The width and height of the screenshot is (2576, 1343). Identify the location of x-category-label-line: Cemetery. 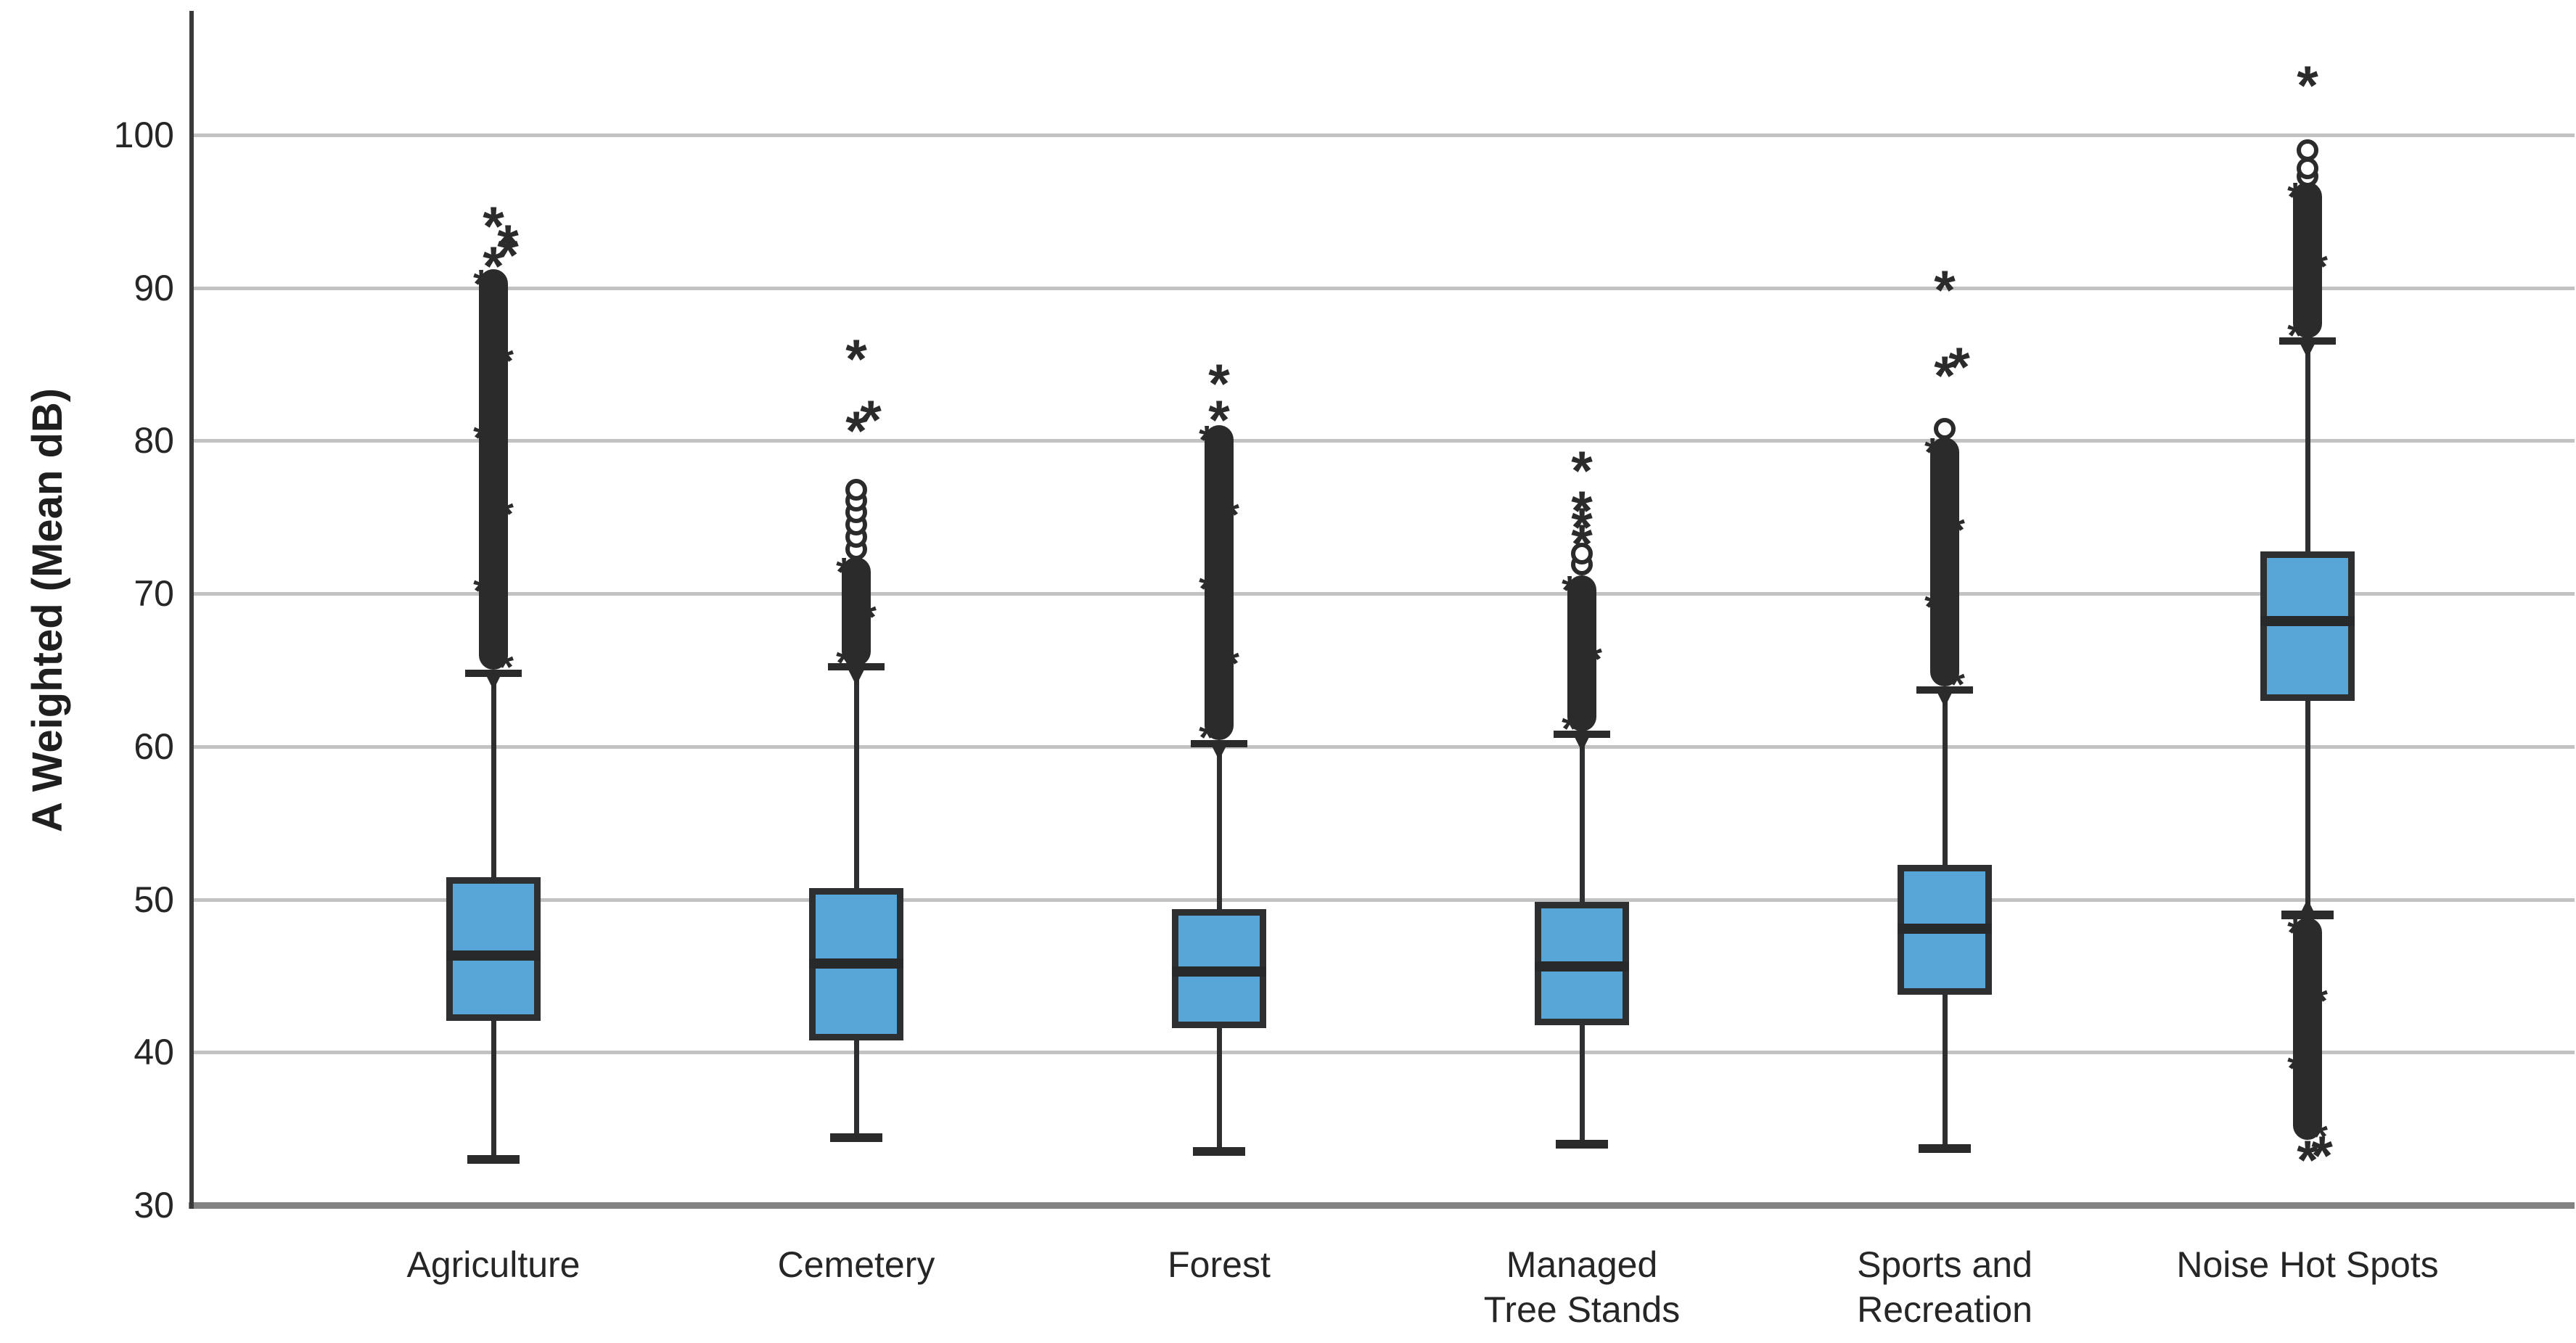
(856, 1264).